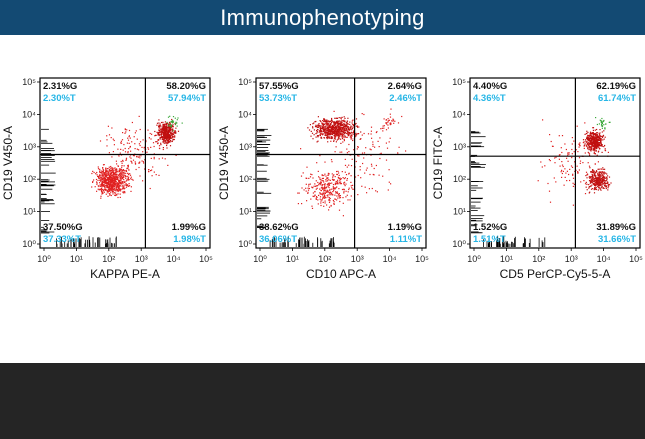 Image resolution: width=645 pixels, height=439 pixels. I want to click on quadrant-ll-gate-pct: 38.62%G, so click(279, 227).